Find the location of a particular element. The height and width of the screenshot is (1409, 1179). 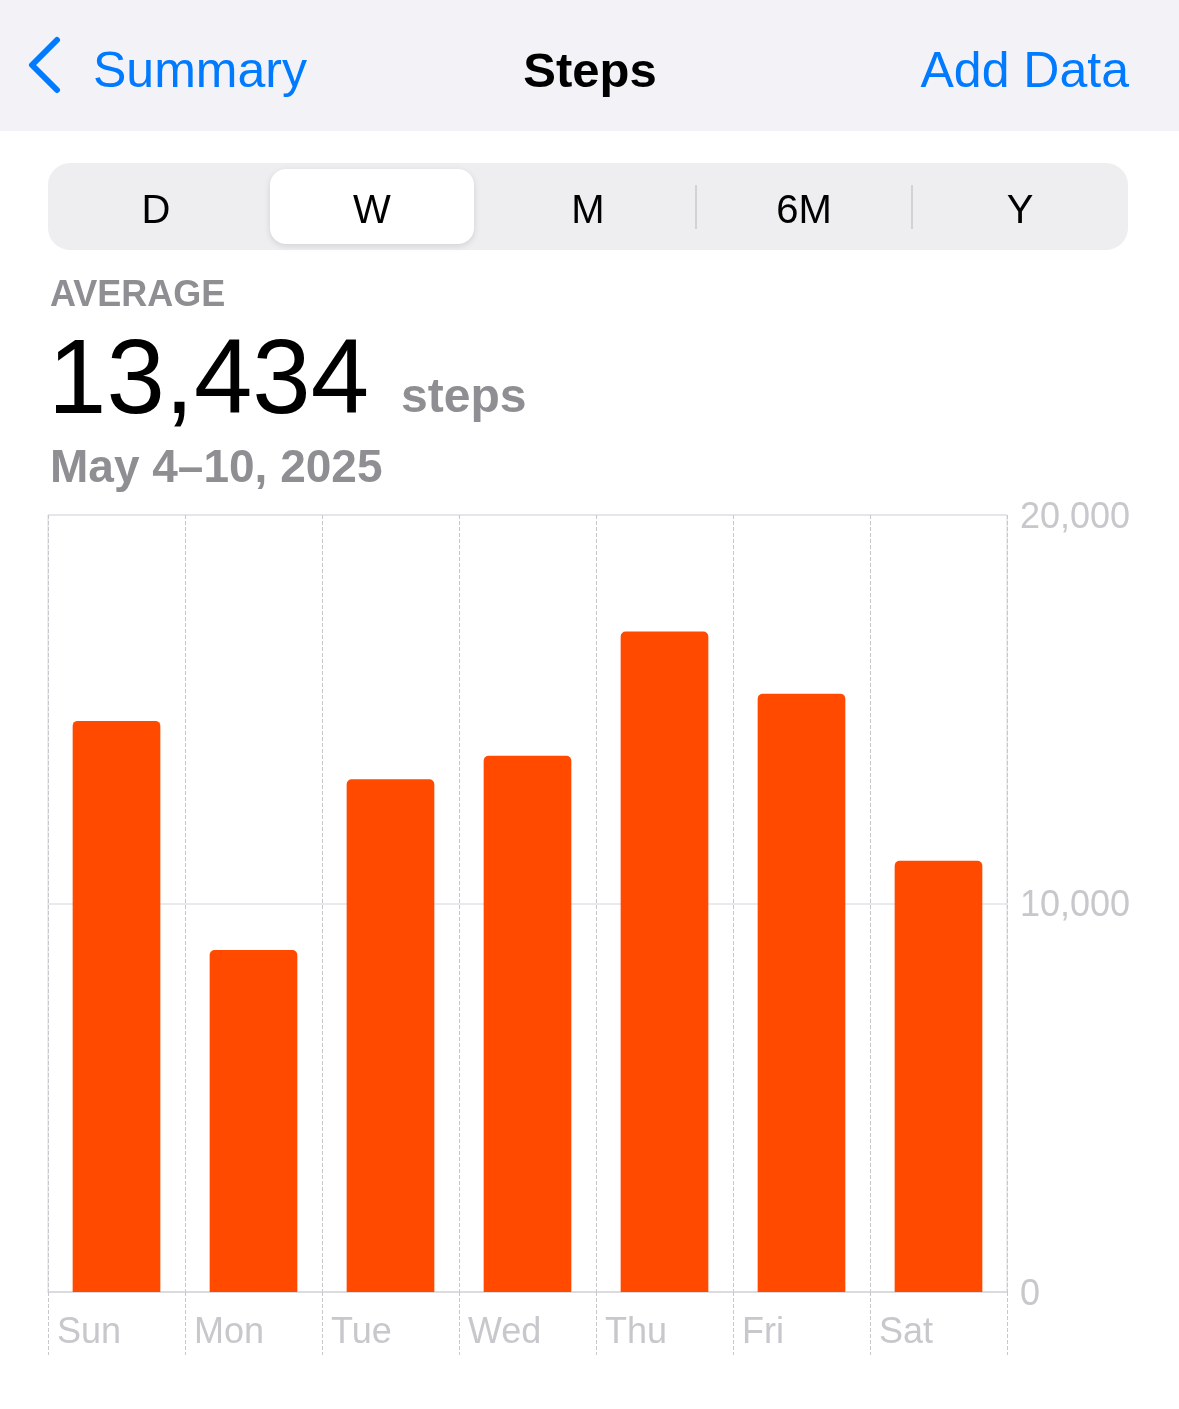

text: Add Data is located at coordinates (1024, 70).